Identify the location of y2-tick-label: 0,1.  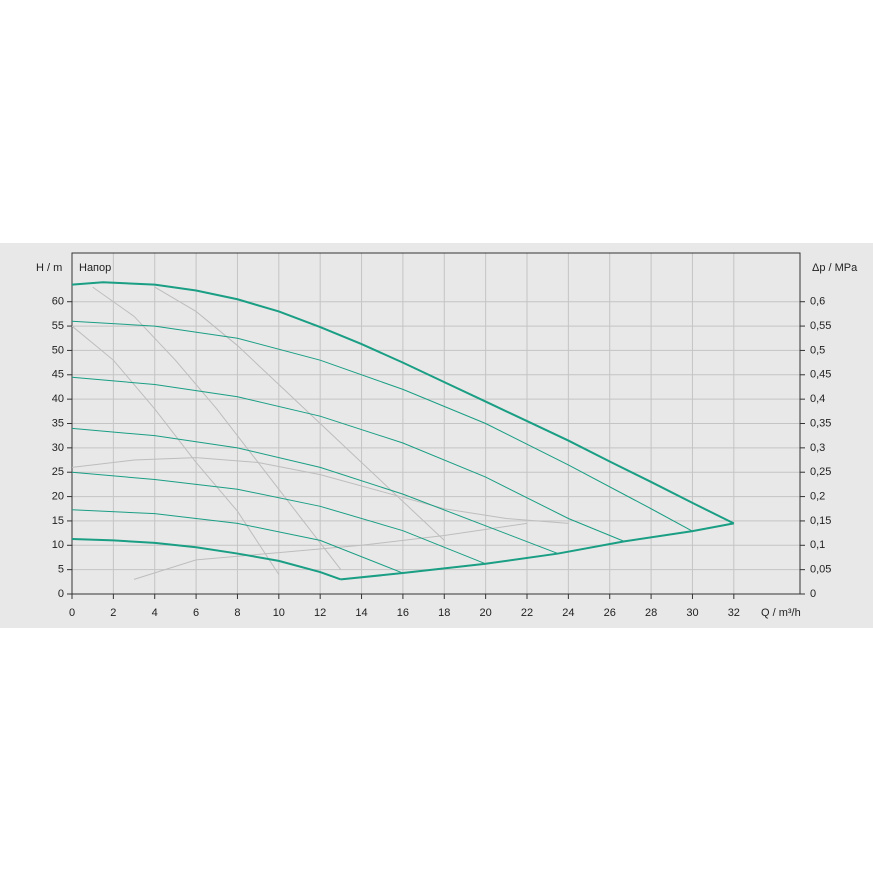
(817, 545).